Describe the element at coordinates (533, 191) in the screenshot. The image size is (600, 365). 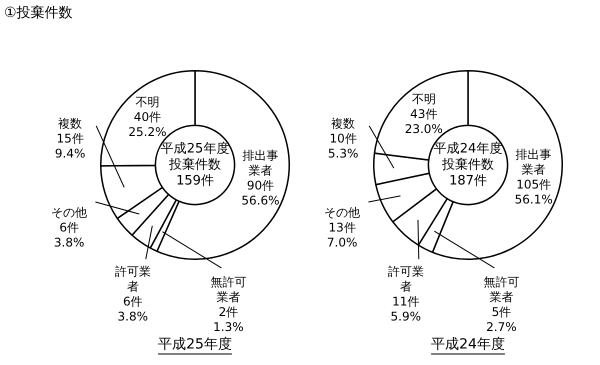
I see `data-label: 105件 56.1%` at that location.